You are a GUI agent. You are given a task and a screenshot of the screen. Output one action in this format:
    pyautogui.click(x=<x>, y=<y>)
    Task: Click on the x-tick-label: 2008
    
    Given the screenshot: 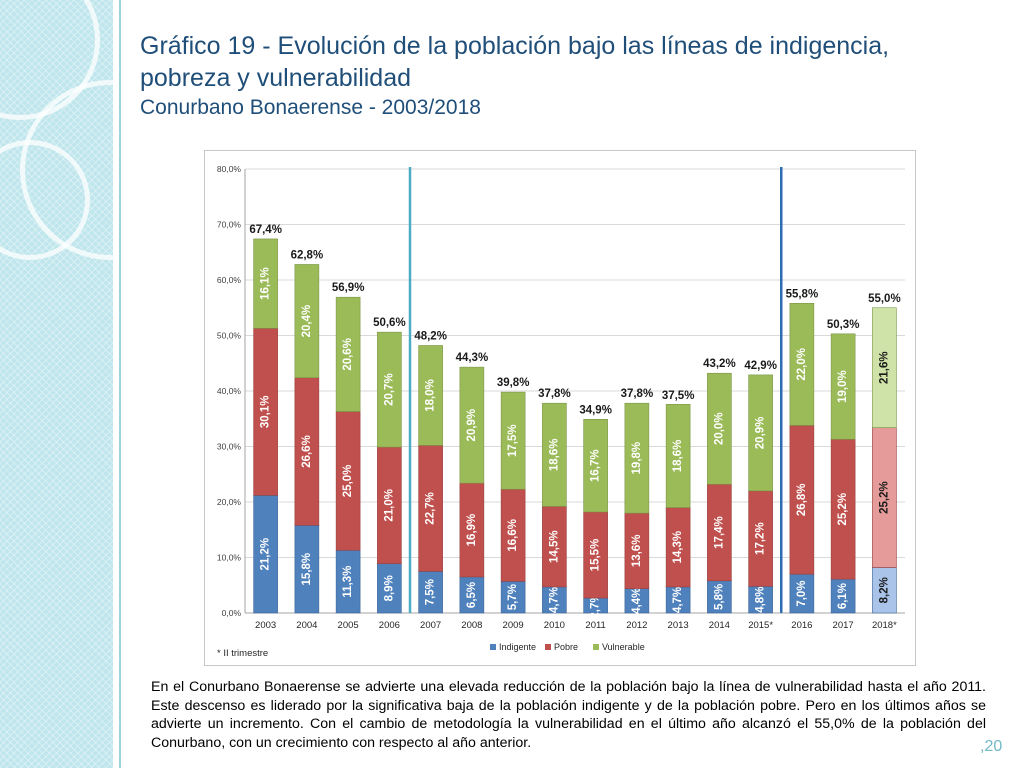 What is the action you would take?
    pyautogui.click(x=471, y=625)
    